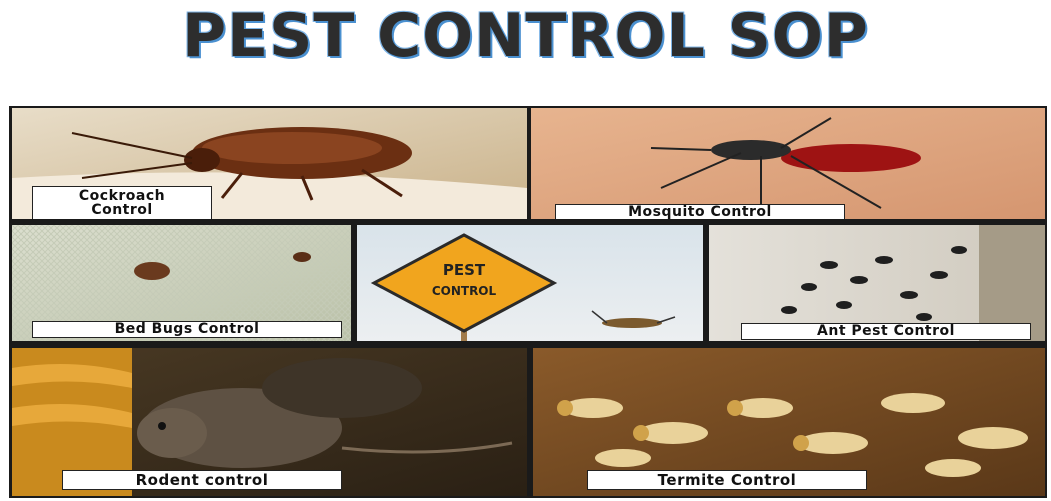 The width and height of the screenshot is (1051, 501). Describe the element at coordinates (122, 210) in the screenshot. I see `cockroach-caption-line2: Control` at that location.